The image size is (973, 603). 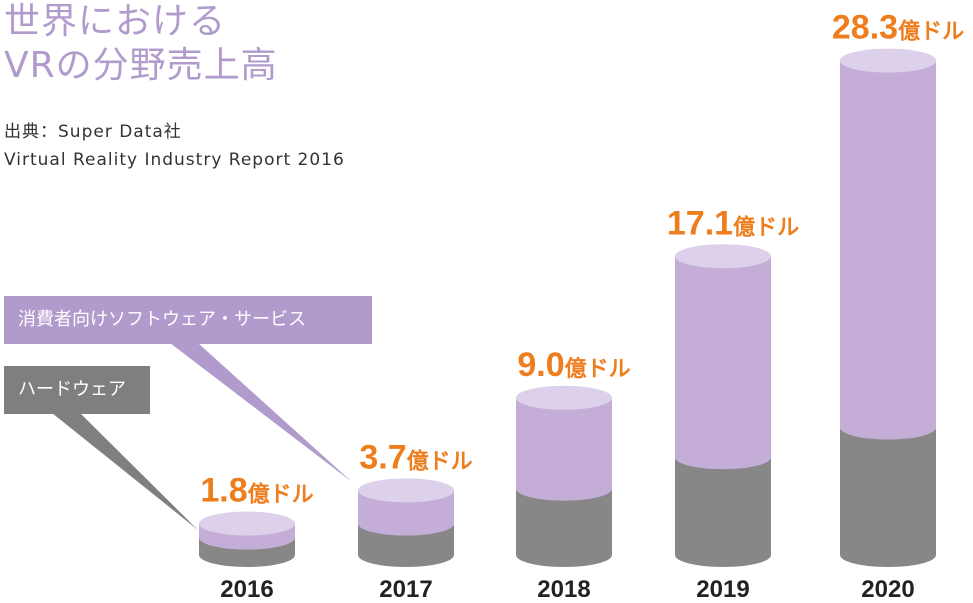 What do you see at coordinates (564, 527) in the screenshot?
I see `bar-hardware-2018` at bounding box center [564, 527].